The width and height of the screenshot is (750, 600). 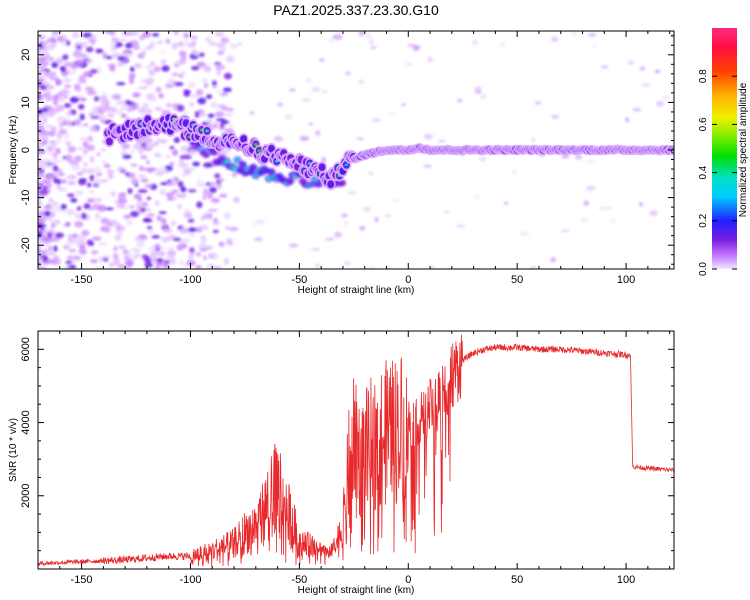 What do you see at coordinates (724, 148) in the screenshot?
I see `colorbar-gradient` at bounding box center [724, 148].